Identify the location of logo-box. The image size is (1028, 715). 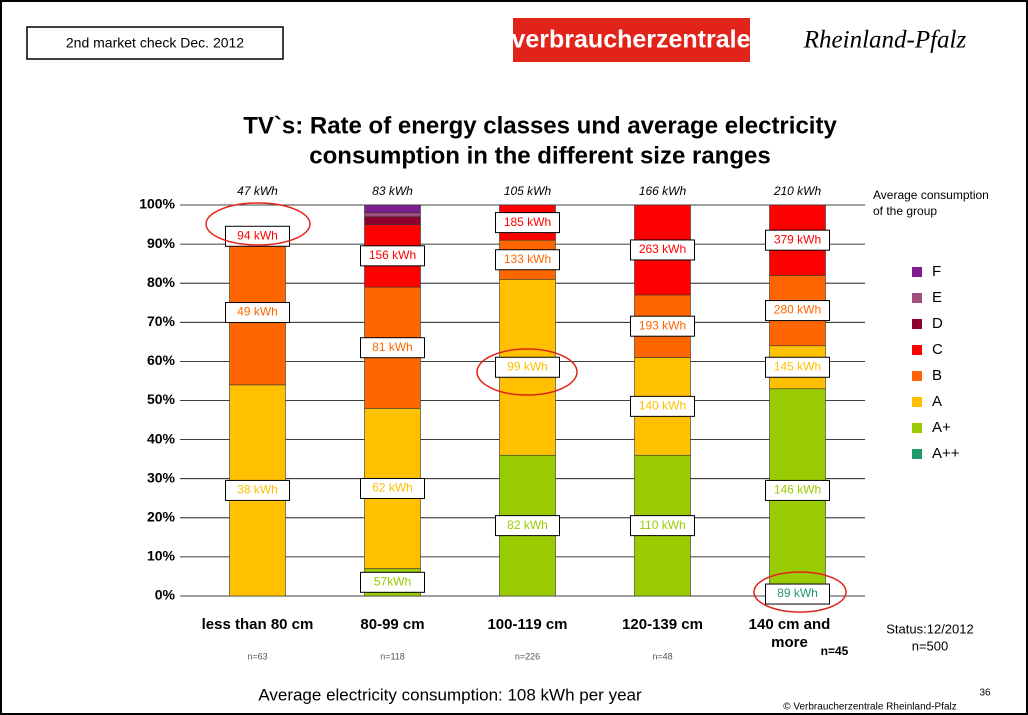
(631, 40).